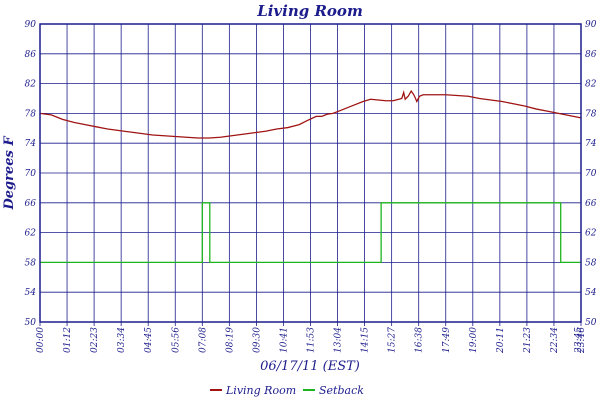 The width and height of the screenshot is (600, 400). What do you see at coordinates (528, 340) in the screenshot?
I see `x-tick-label: 21:23` at bounding box center [528, 340].